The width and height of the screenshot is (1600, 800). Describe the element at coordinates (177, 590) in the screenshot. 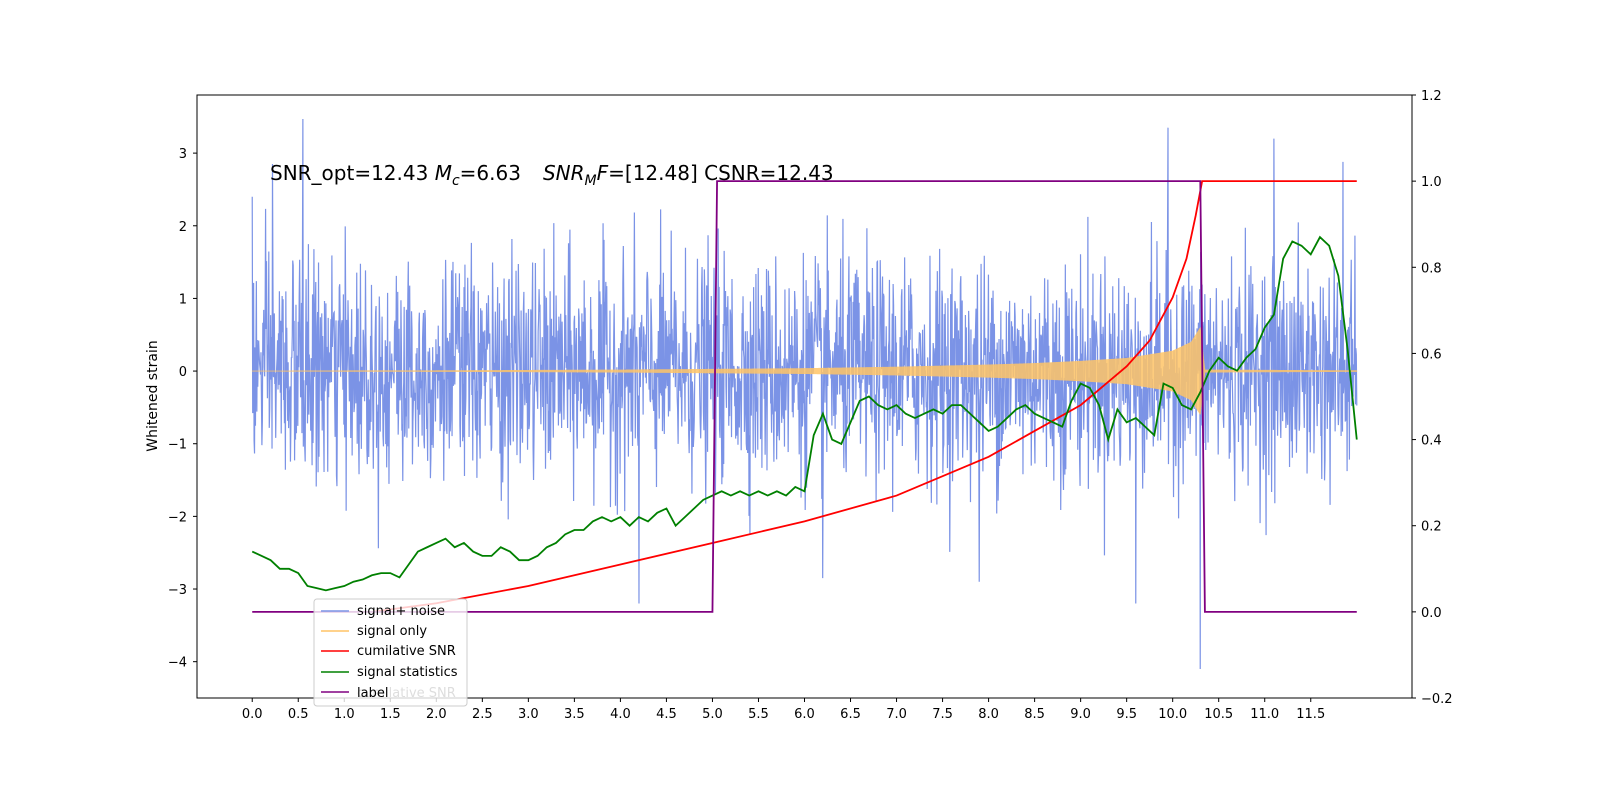

I see `y-tick-label: −3` at that location.